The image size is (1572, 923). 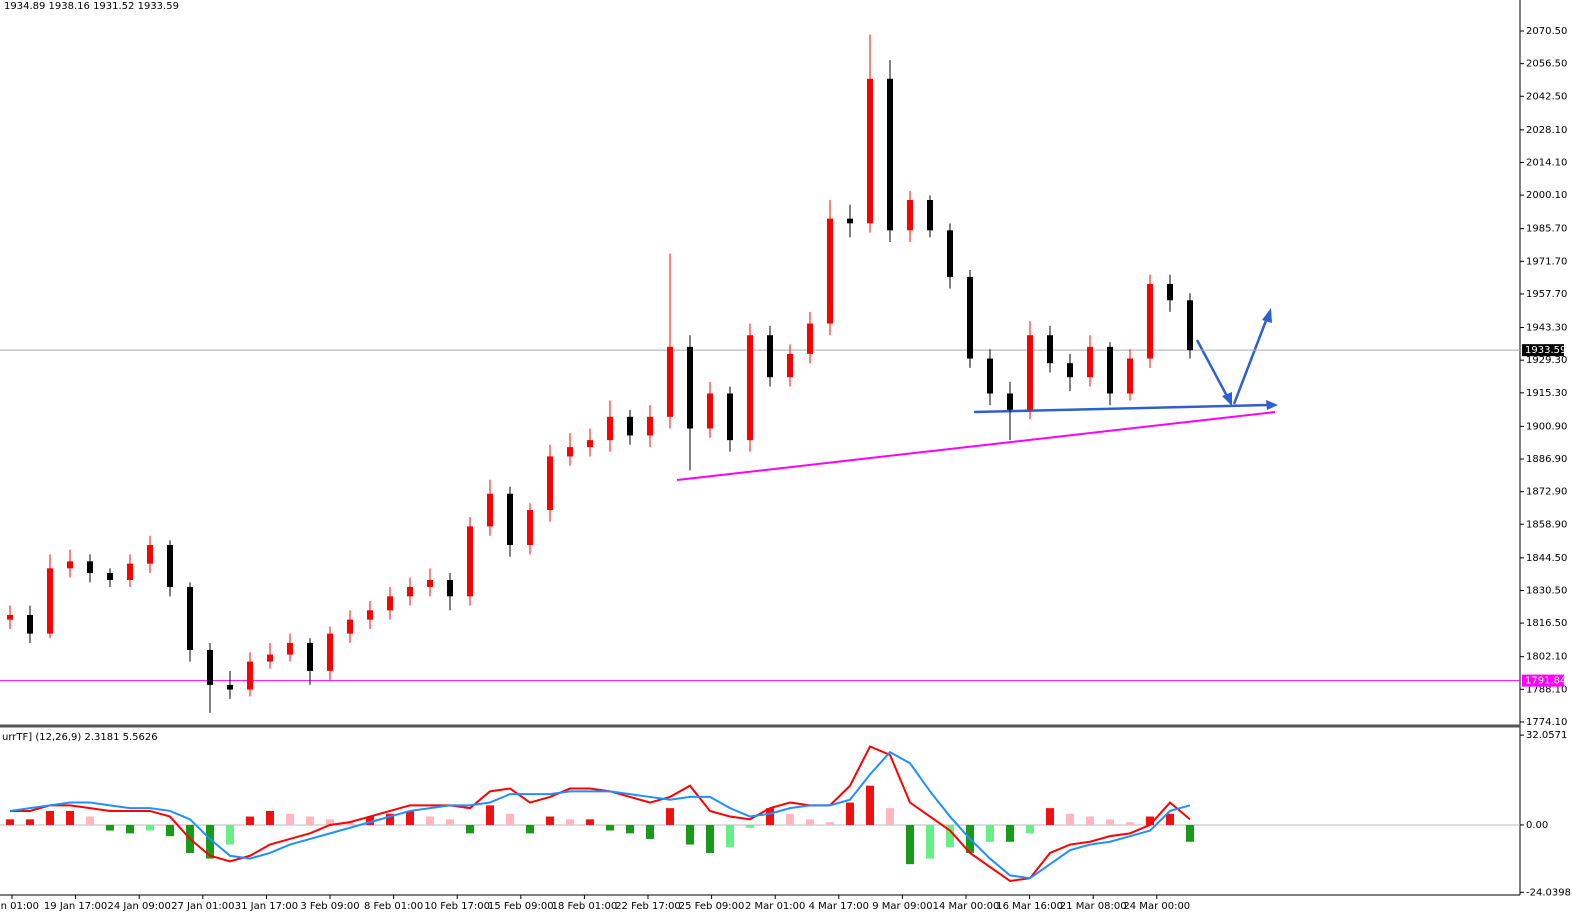 What do you see at coordinates (1546, 229) in the screenshot?
I see `y-tick-label: 1985.70` at bounding box center [1546, 229].